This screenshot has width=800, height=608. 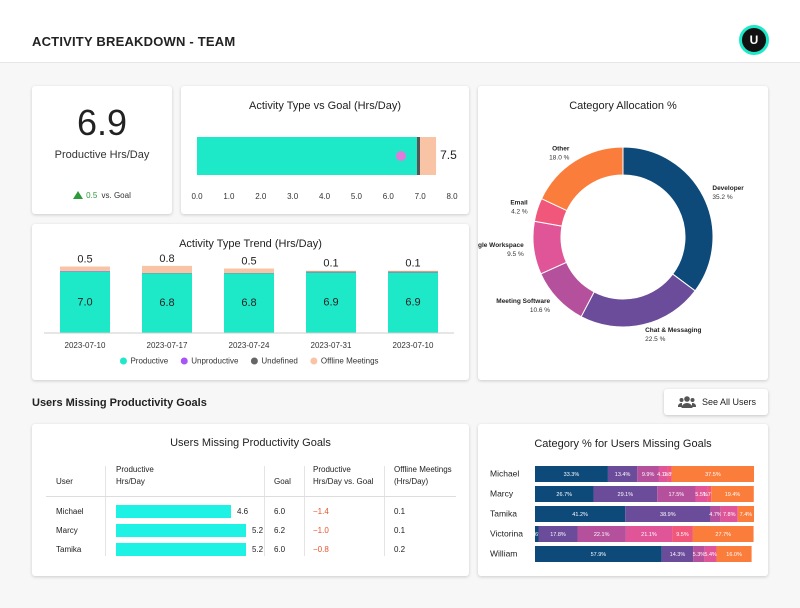 I want to click on page-title: ACTIVITY BREAKDOWN - TEAM, so click(x=134, y=41).